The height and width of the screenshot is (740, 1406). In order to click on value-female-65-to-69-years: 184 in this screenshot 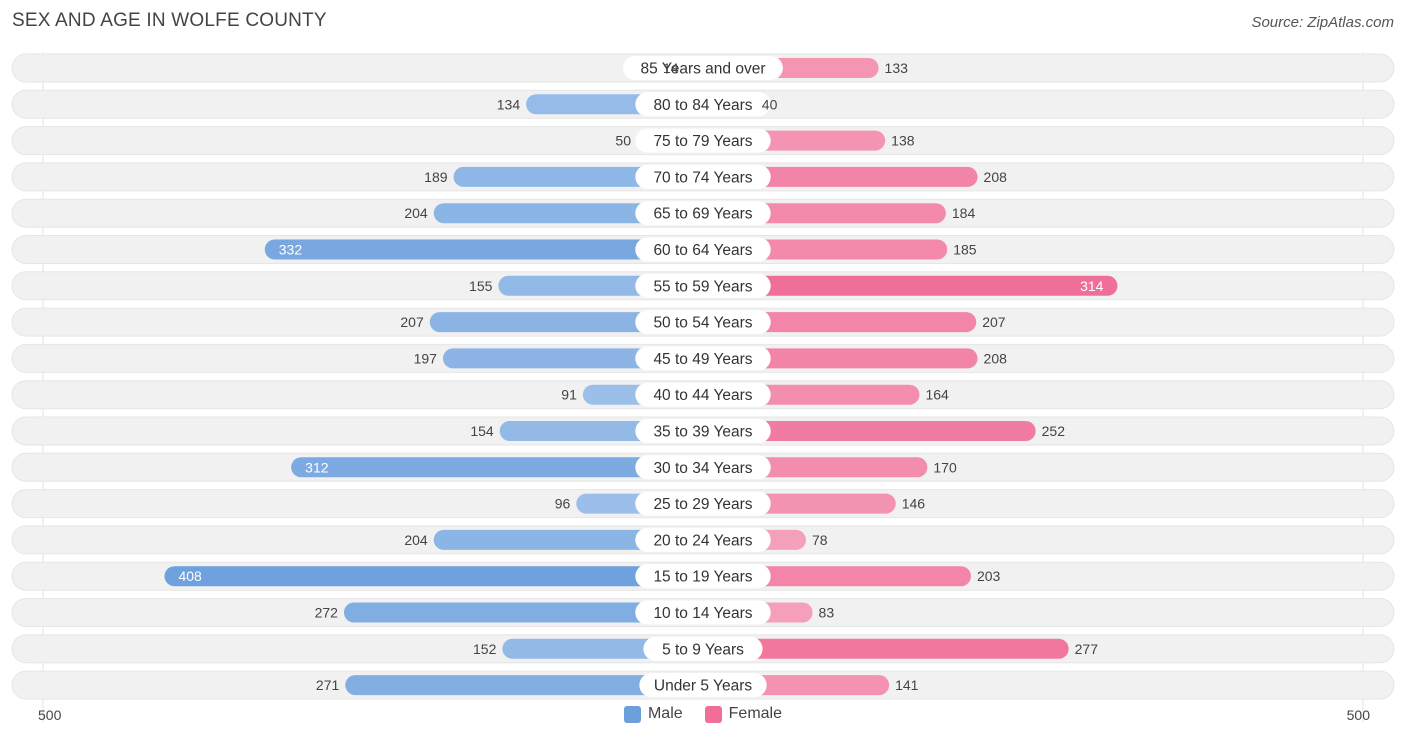, I will do `click(964, 213)`.